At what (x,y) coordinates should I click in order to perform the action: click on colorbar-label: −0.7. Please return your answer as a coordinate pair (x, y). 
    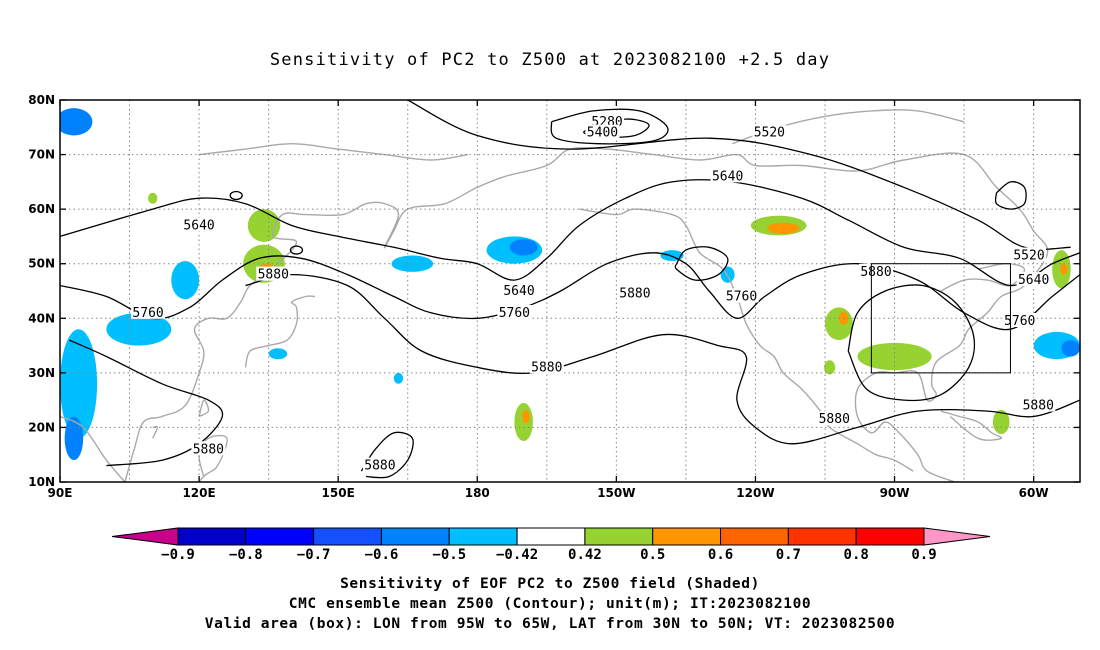
    Looking at the image, I should click on (314, 555).